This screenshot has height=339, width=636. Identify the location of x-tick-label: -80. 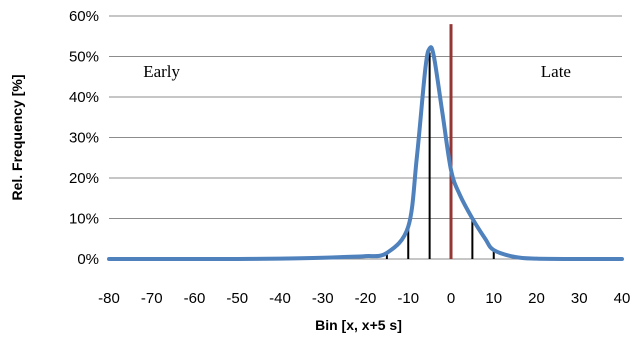
(109, 298).